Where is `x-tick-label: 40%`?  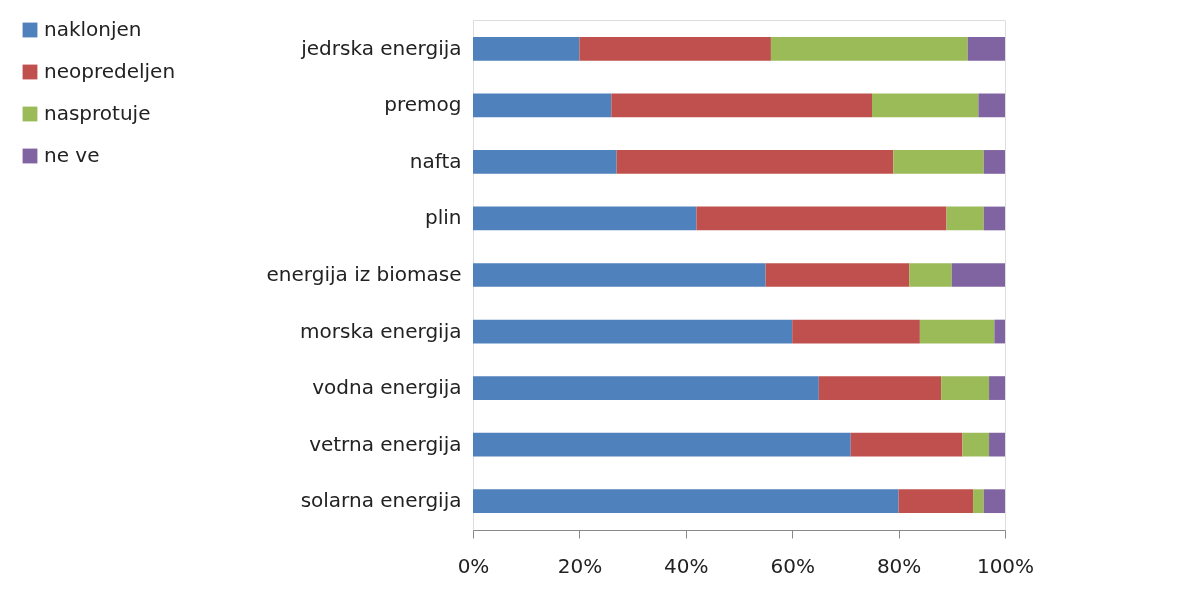 x-tick-label: 40% is located at coordinates (686, 565).